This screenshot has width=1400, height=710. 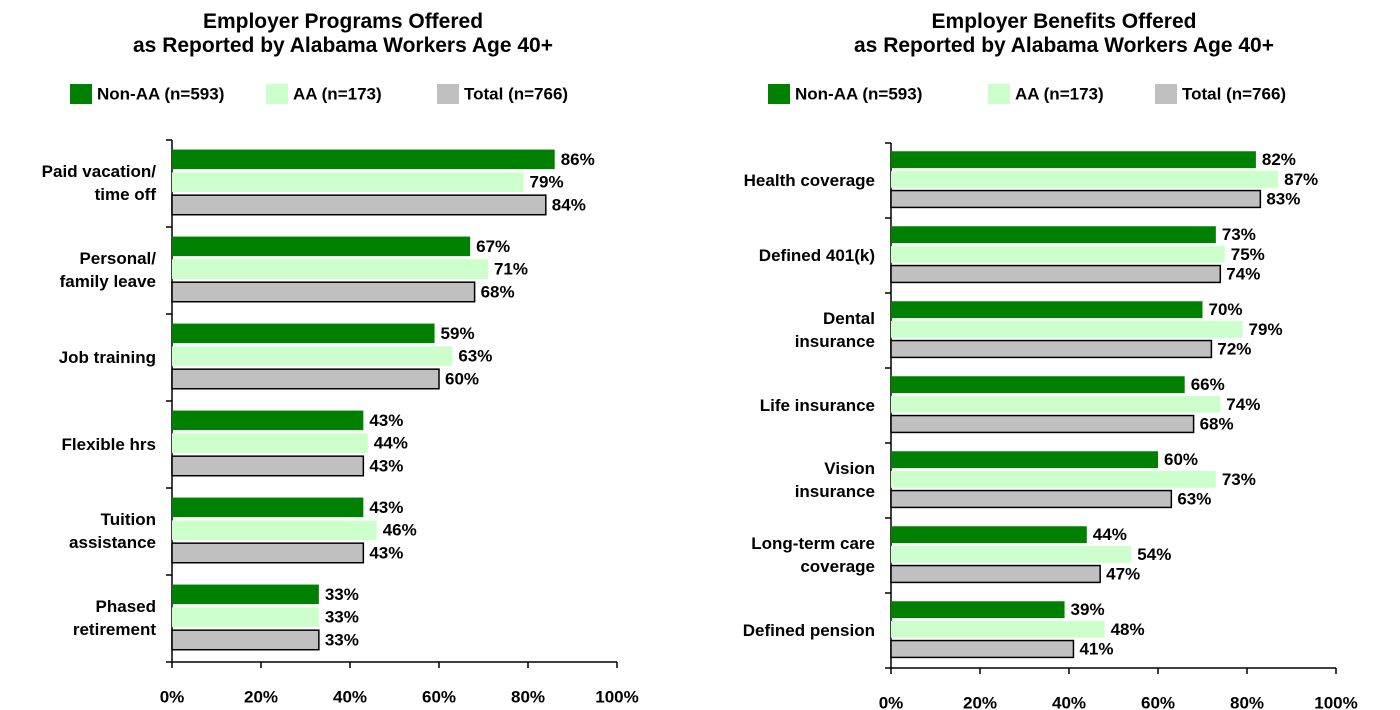 I want to click on y-tick-label: Job training, so click(x=107, y=357).